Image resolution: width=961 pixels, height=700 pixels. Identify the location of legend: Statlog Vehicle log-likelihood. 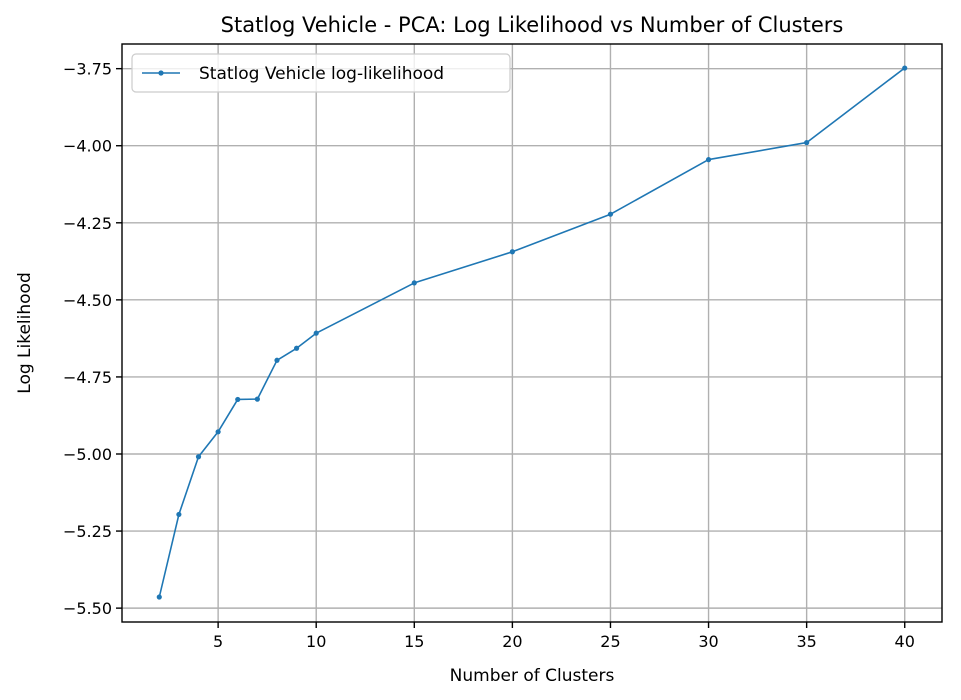
(321, 73).